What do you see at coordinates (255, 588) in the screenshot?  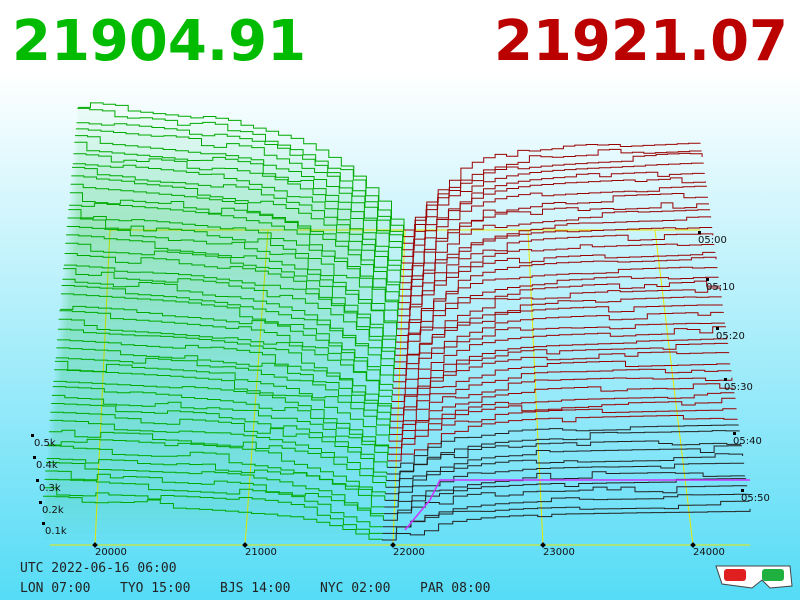 I see `clock-label: BJS 14:00` at bounding box center [255, 588].